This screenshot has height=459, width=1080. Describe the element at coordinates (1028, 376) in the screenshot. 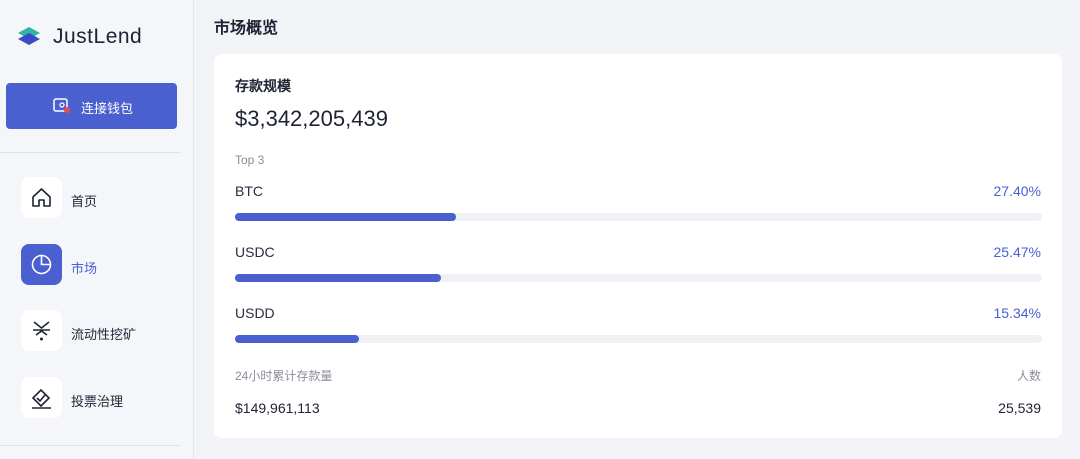

I see `users-label: 人数` at that location.